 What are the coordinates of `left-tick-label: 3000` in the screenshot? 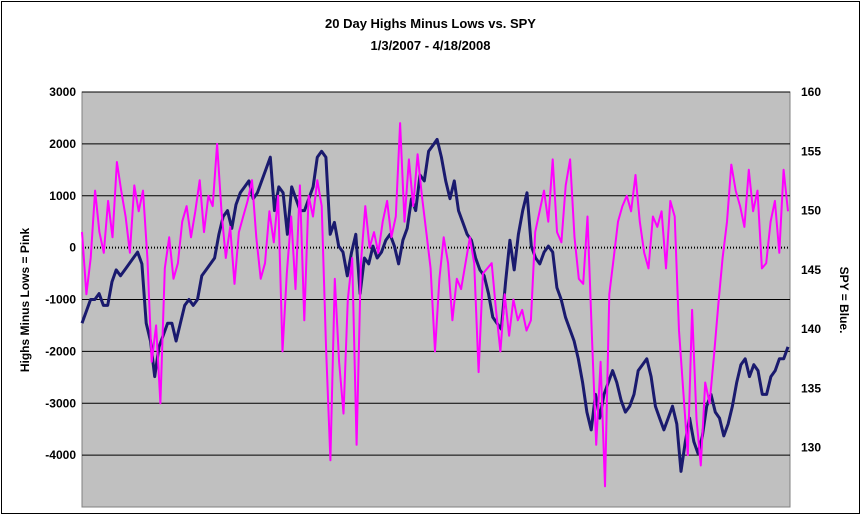 It's located at (62, 92).